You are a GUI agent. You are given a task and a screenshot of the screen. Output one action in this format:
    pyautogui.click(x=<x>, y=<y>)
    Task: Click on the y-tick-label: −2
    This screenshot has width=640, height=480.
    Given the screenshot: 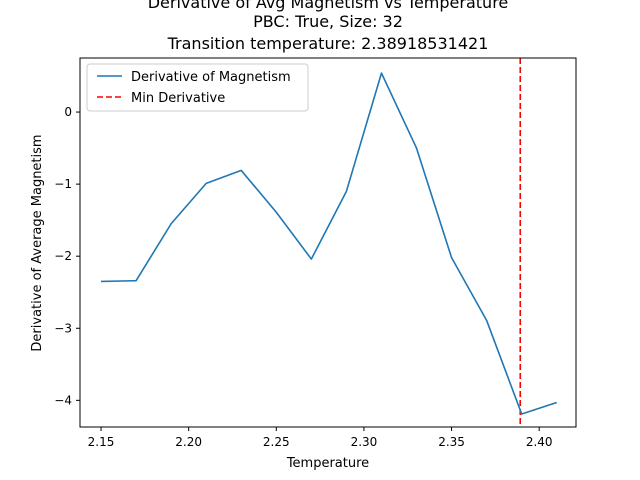 What is the action you would take?
    pyautogui.click(x=63, y=256)
    